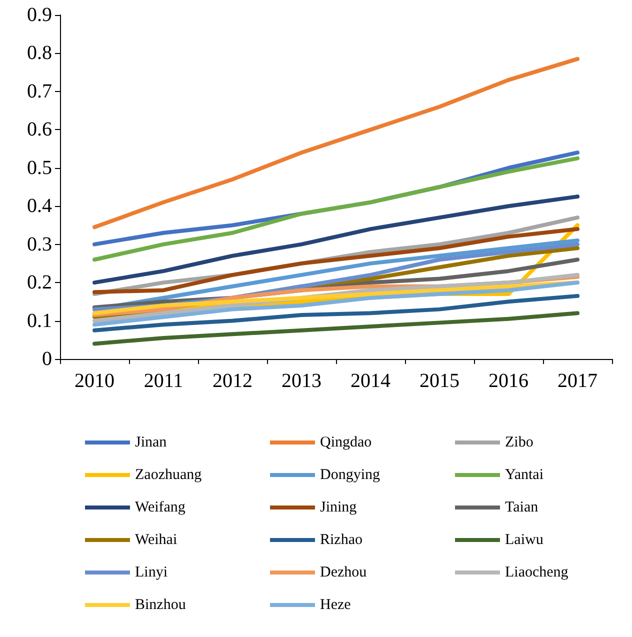 The image size is (632, 637). Describe the element at coordinates (344, 572) in the screenshot. I see `legend-label: Dezhou` at that location.